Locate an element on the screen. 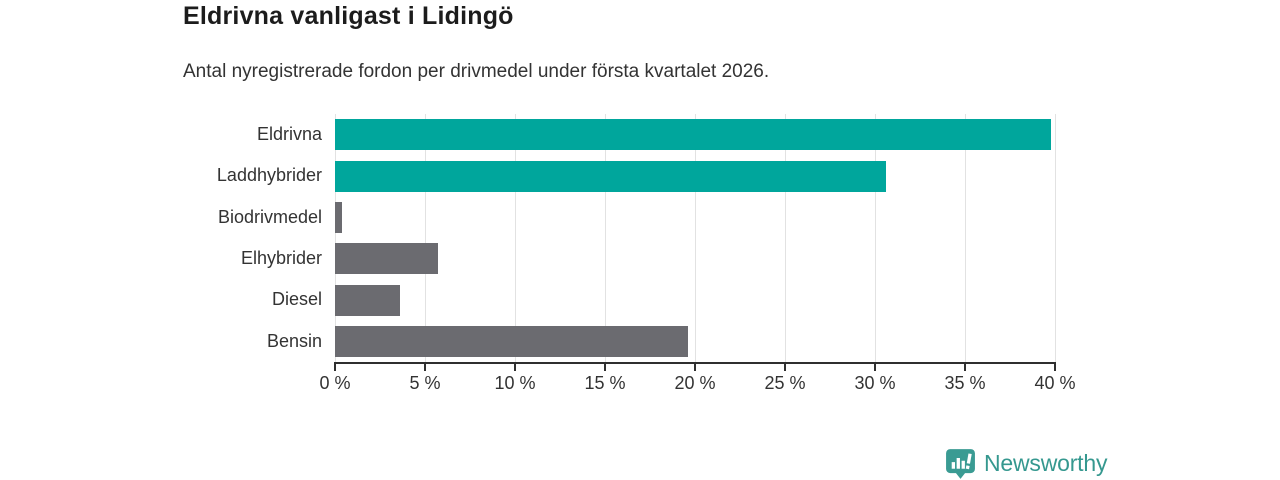 The image size is (1280, 480). category-label-eldrivna: Eldrivna is located at coordinates (289, 134).